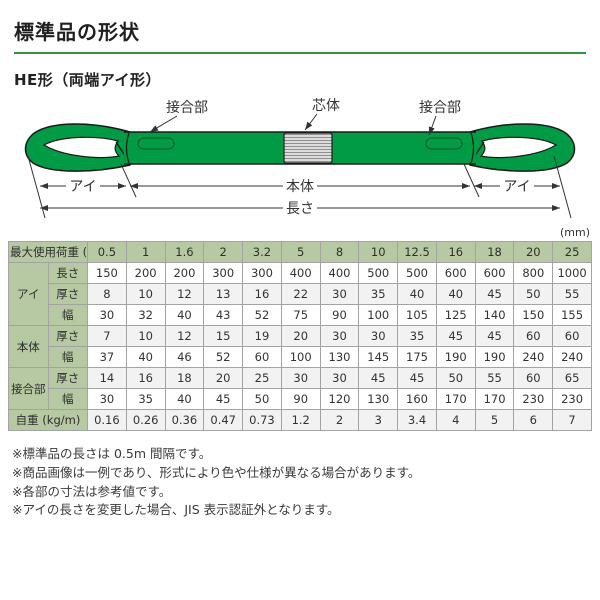 Image resolution: width=600 pixels, height=600 pixels. I want to click on value-cell: 0.26, so click(145, 420).